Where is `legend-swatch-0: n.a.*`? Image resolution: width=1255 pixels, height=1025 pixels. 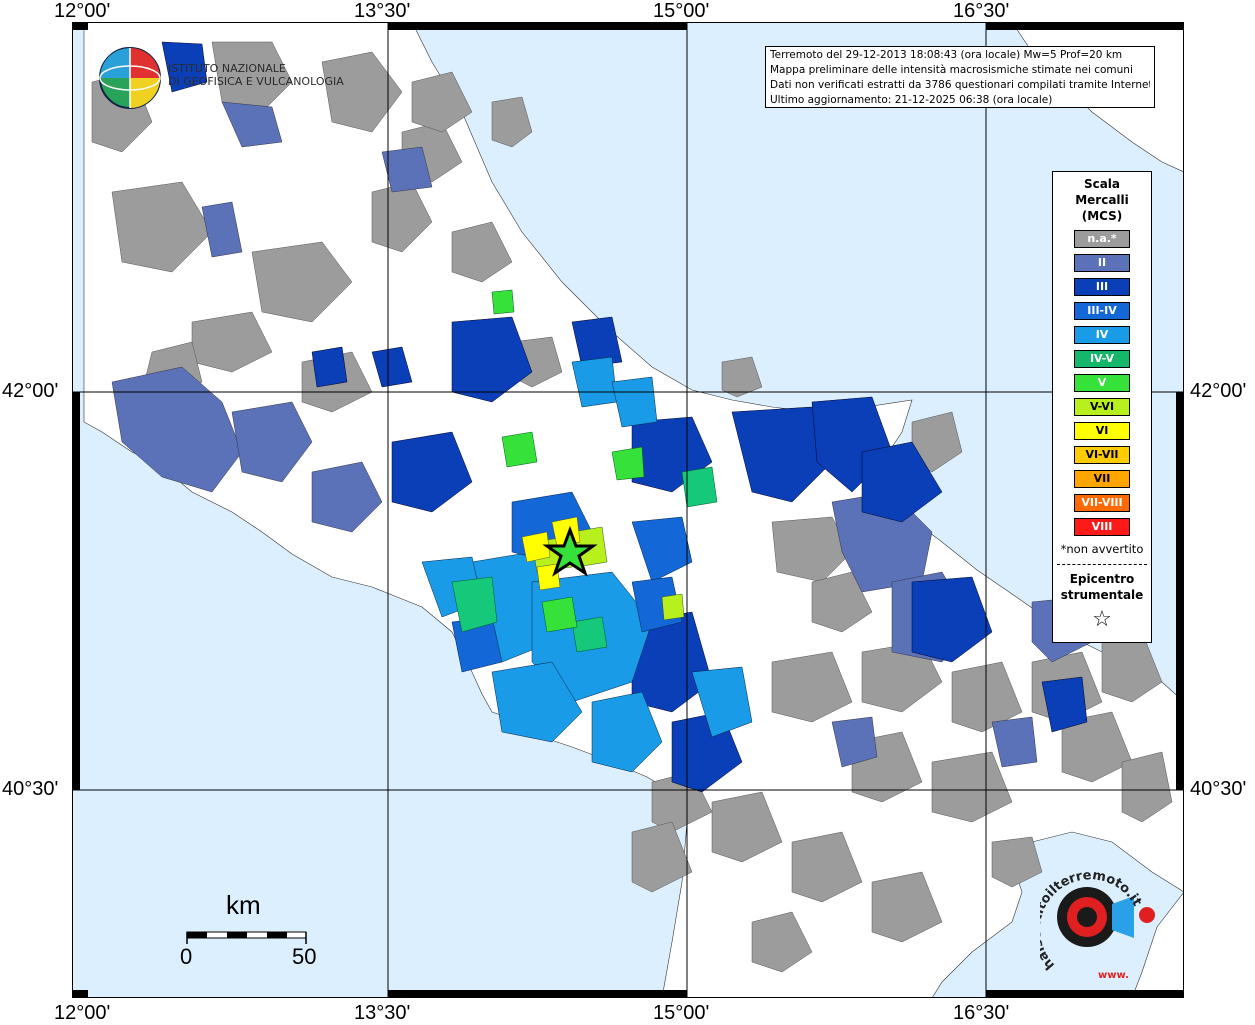
legend-swatch-0: n.a.* is located at coordinates (1102, 239).